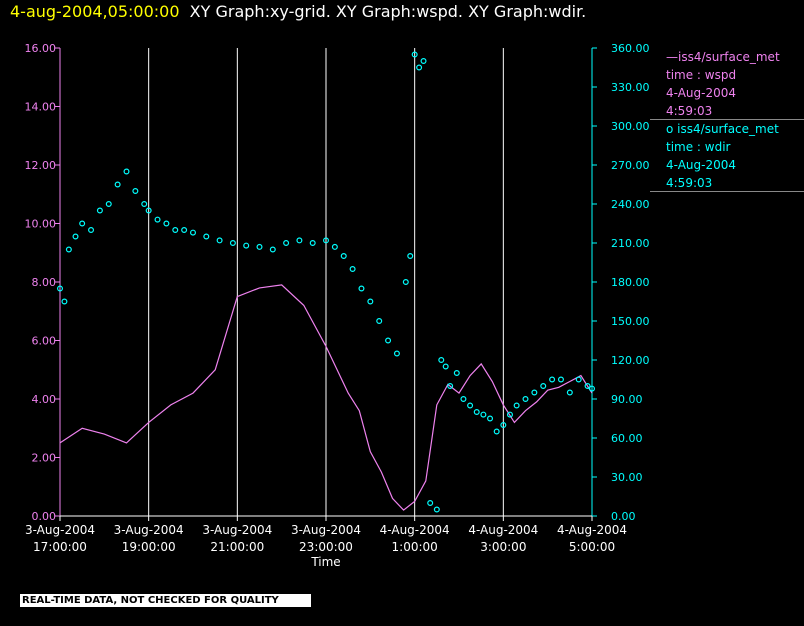  Describe the element at coordinates (627, 399) in the screenshot. I see `right-tick-label: 90.00` at that location.